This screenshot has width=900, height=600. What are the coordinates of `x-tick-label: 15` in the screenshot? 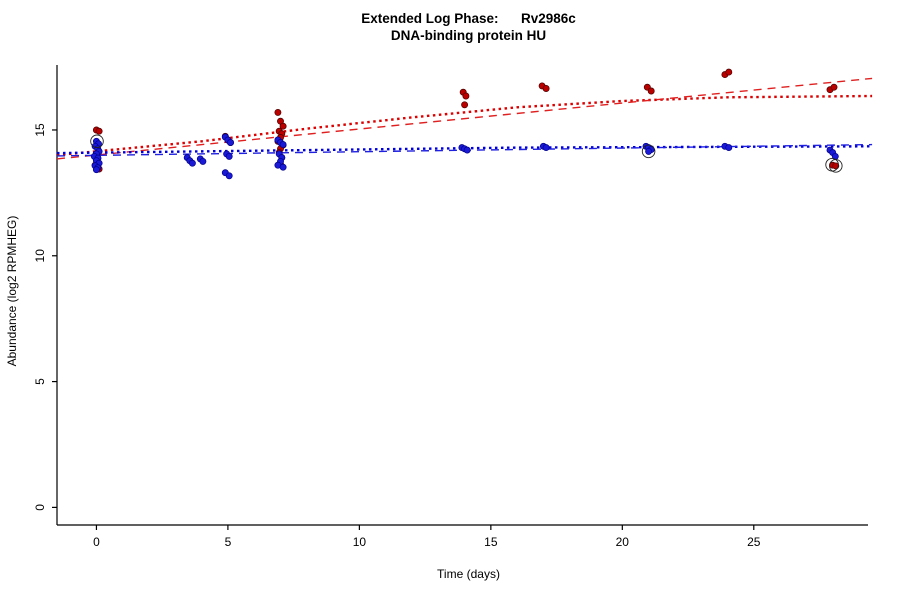 It's located at (491, 542).